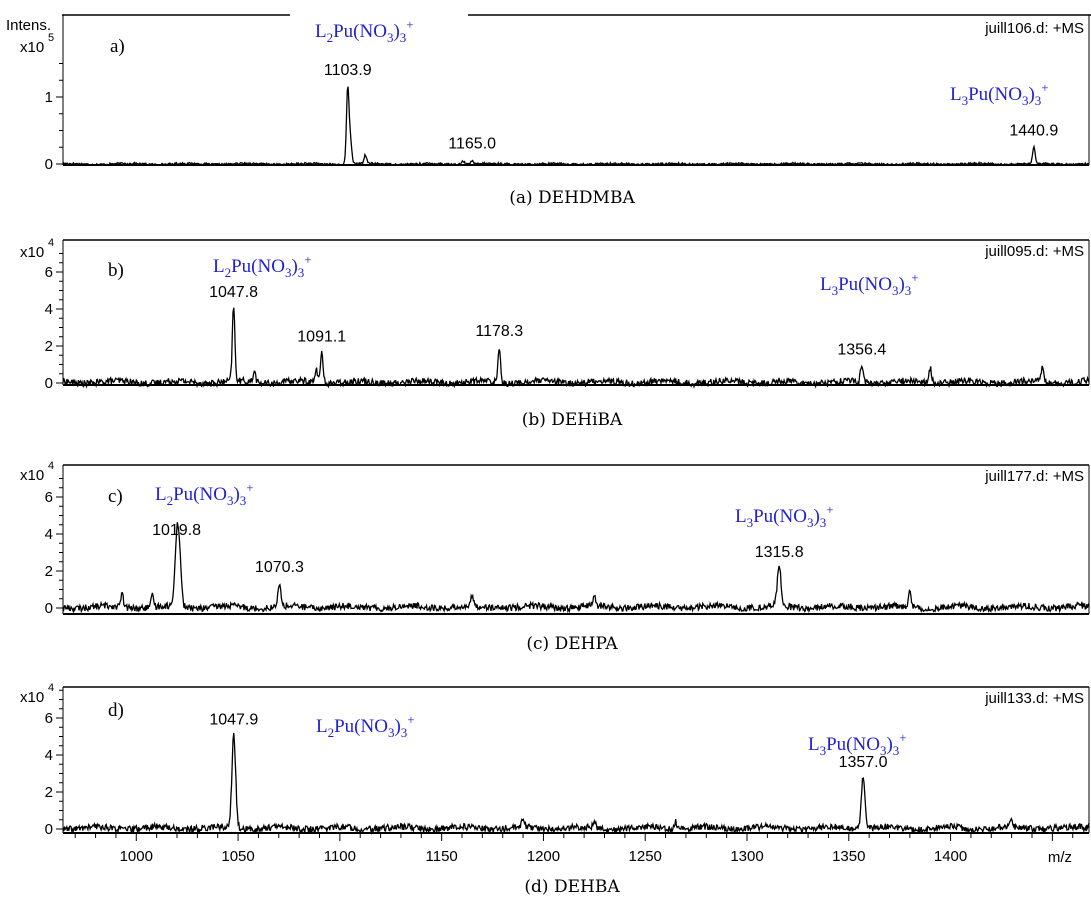  Describe the element at coordinates (340, 856) in the screenshot. I see `x-tick-label: 1100` at that location.